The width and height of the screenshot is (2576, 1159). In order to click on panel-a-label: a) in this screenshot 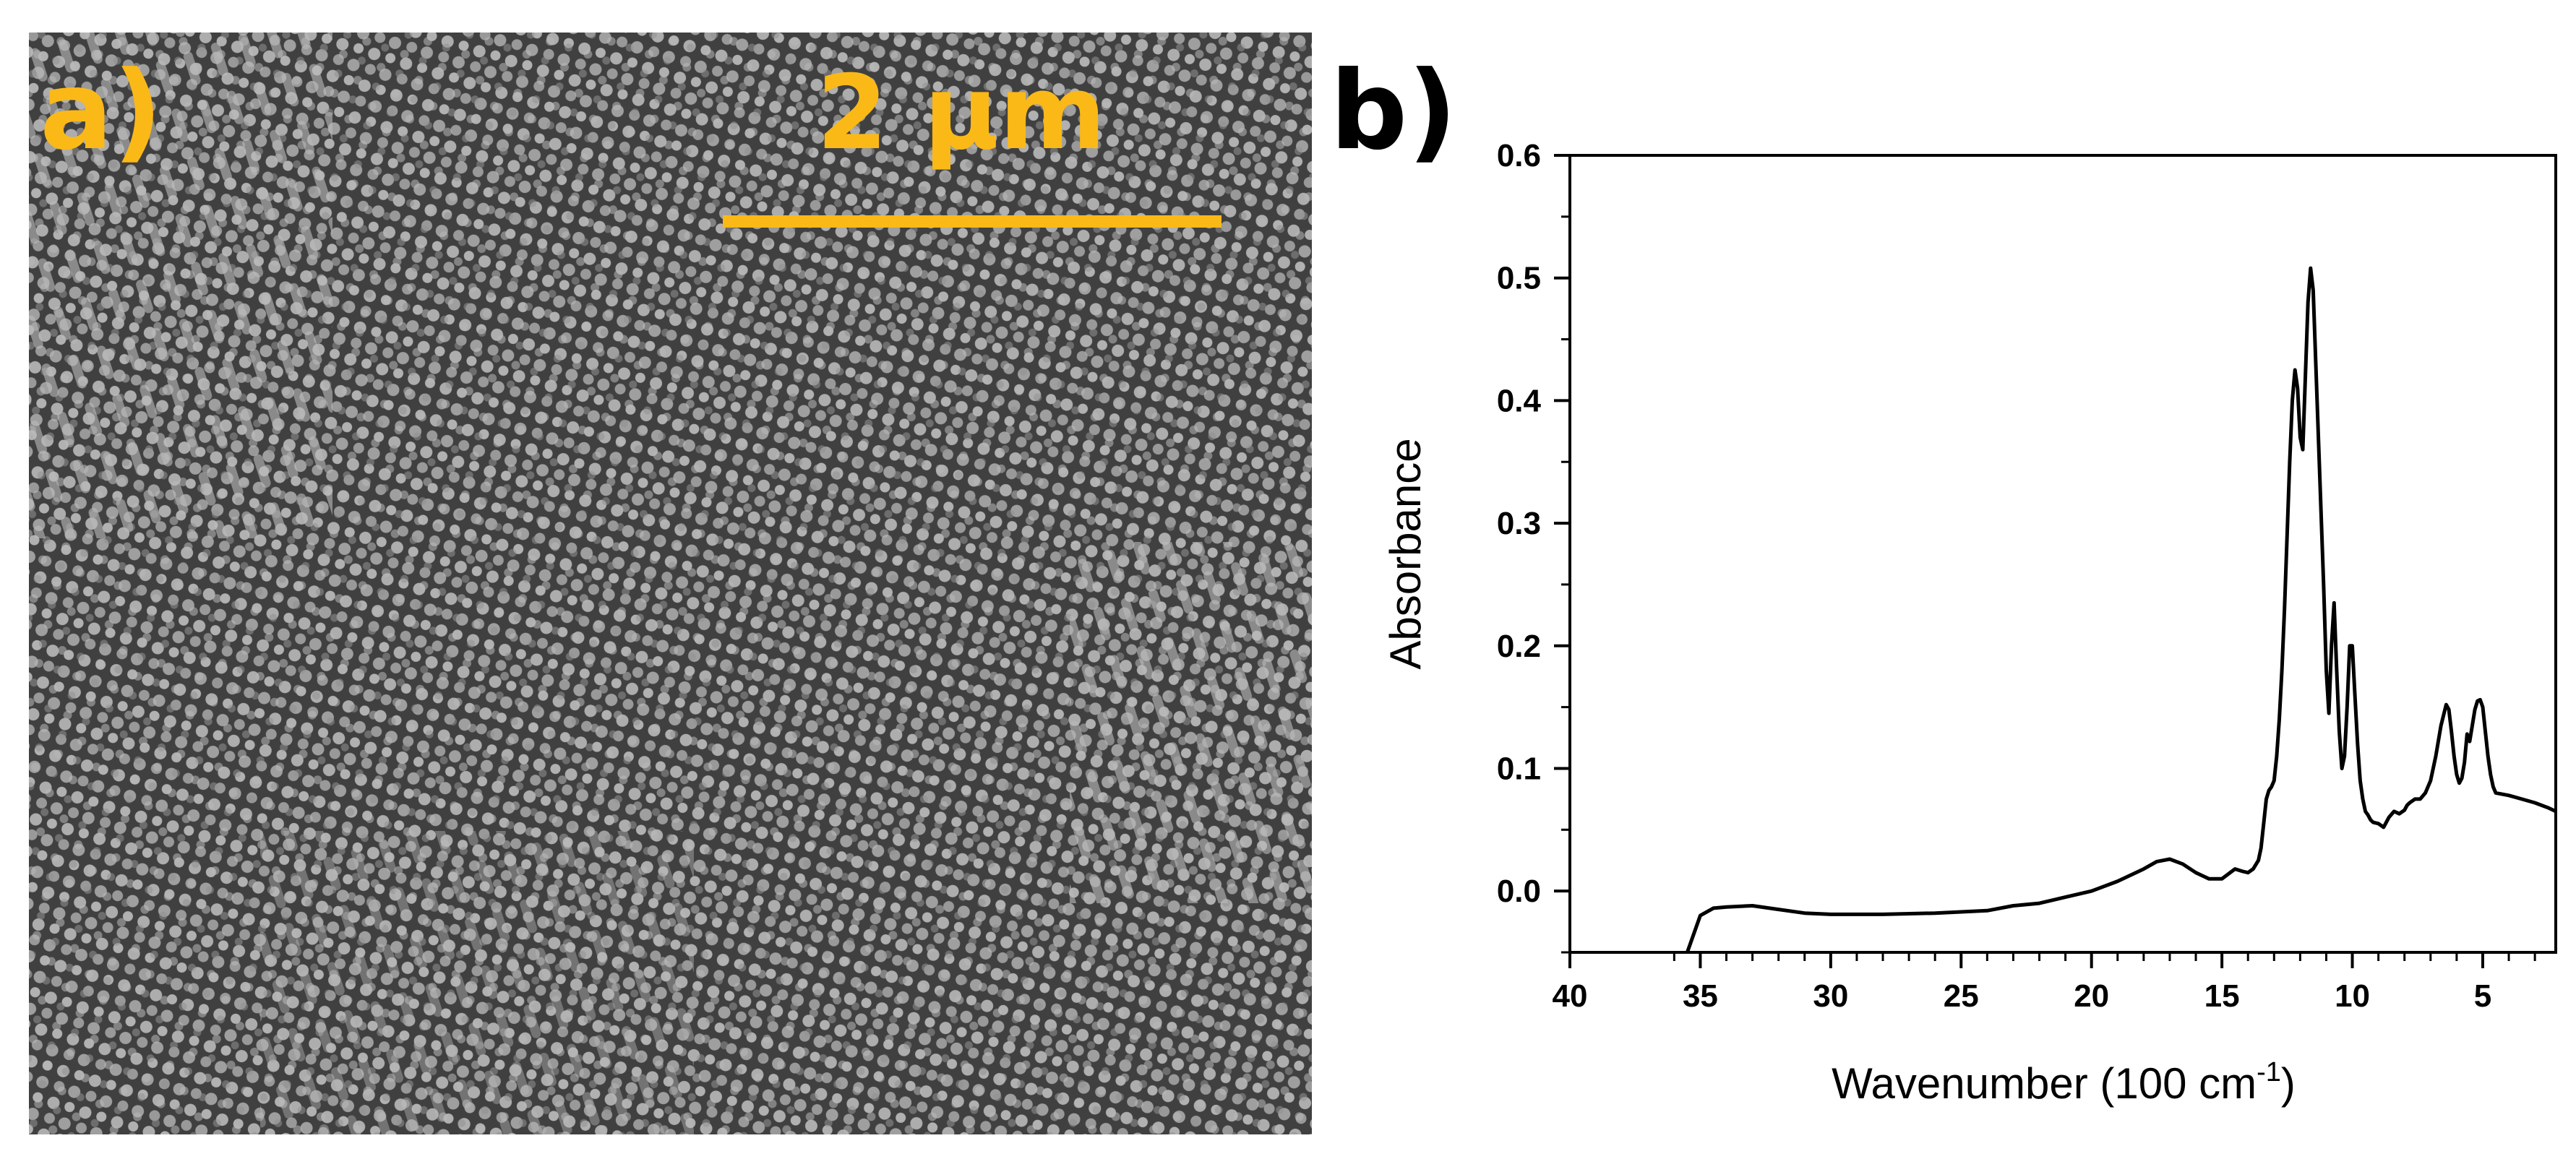, I will do `click(102, 111)`.